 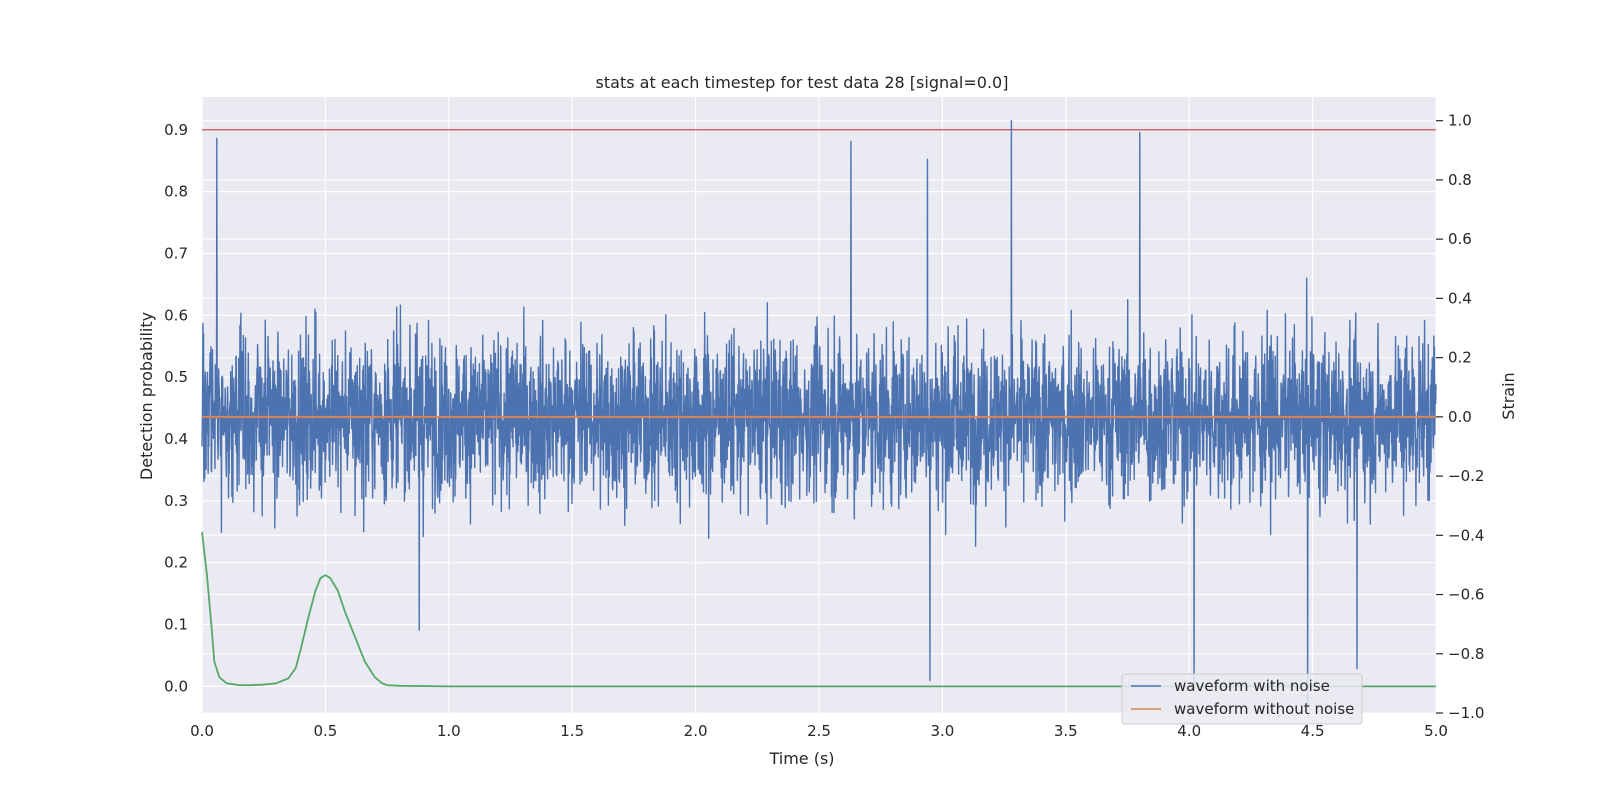 I want to click on right-y-tick-label: −0.8, so click(x=1466, y=654).